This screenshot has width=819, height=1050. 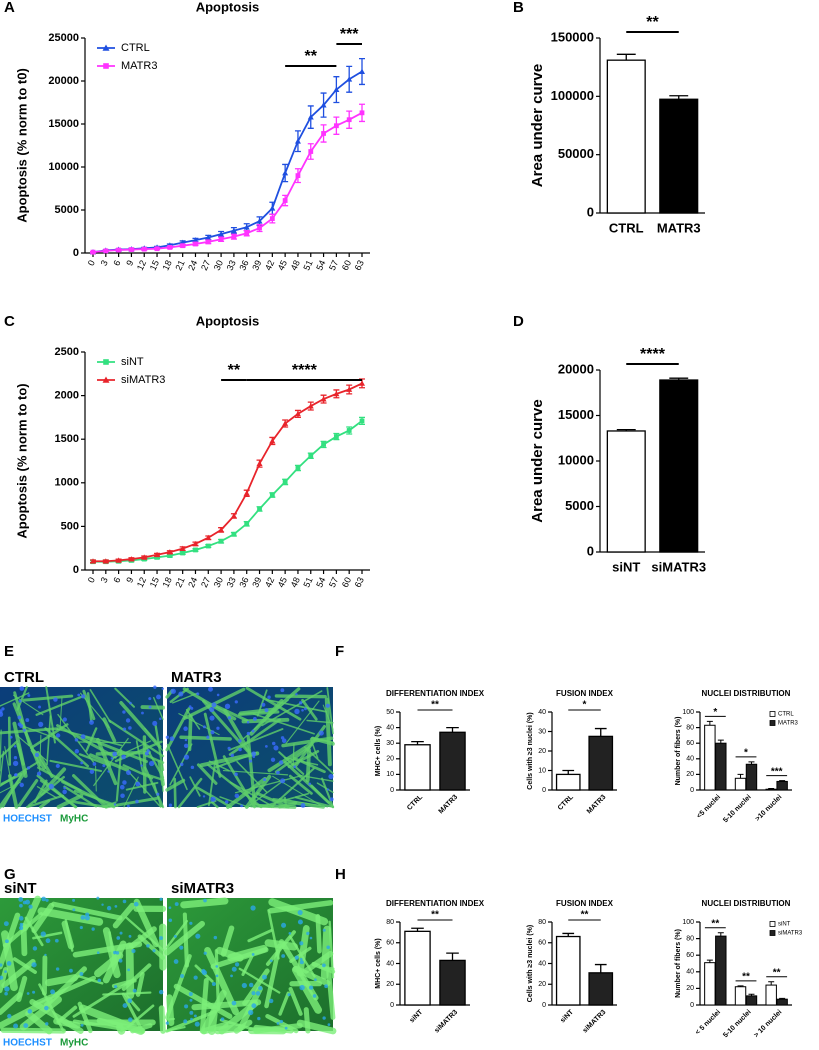 I want to click on panel-letter: E, so click(x=9, y=651).